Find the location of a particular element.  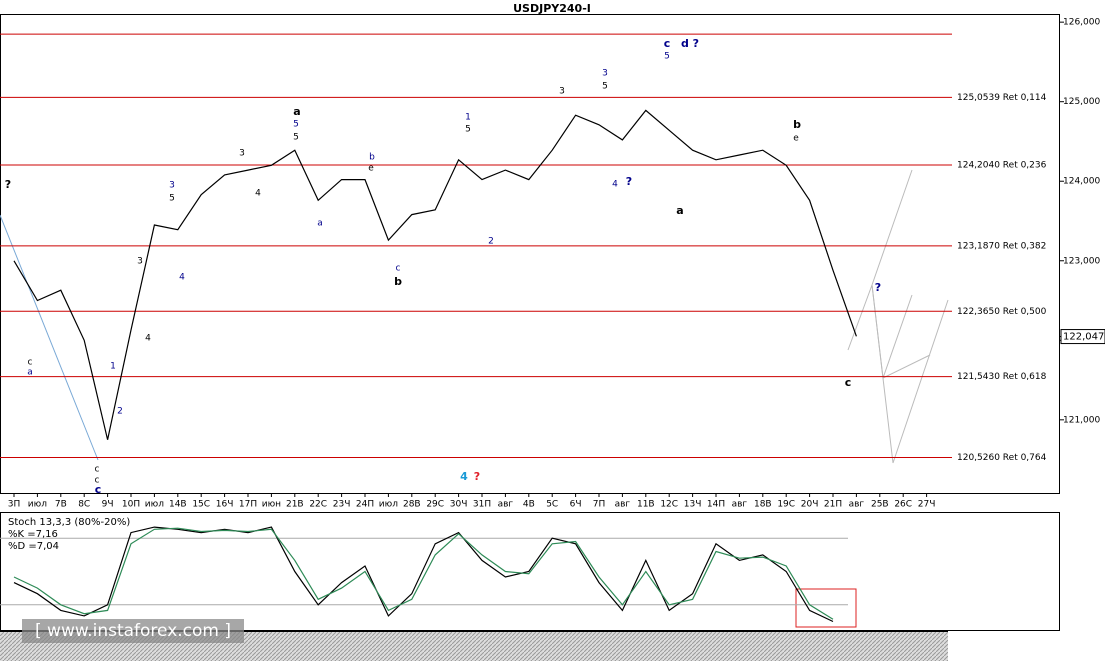

x-tick-label: 12С is located at coordinates (669, 505).